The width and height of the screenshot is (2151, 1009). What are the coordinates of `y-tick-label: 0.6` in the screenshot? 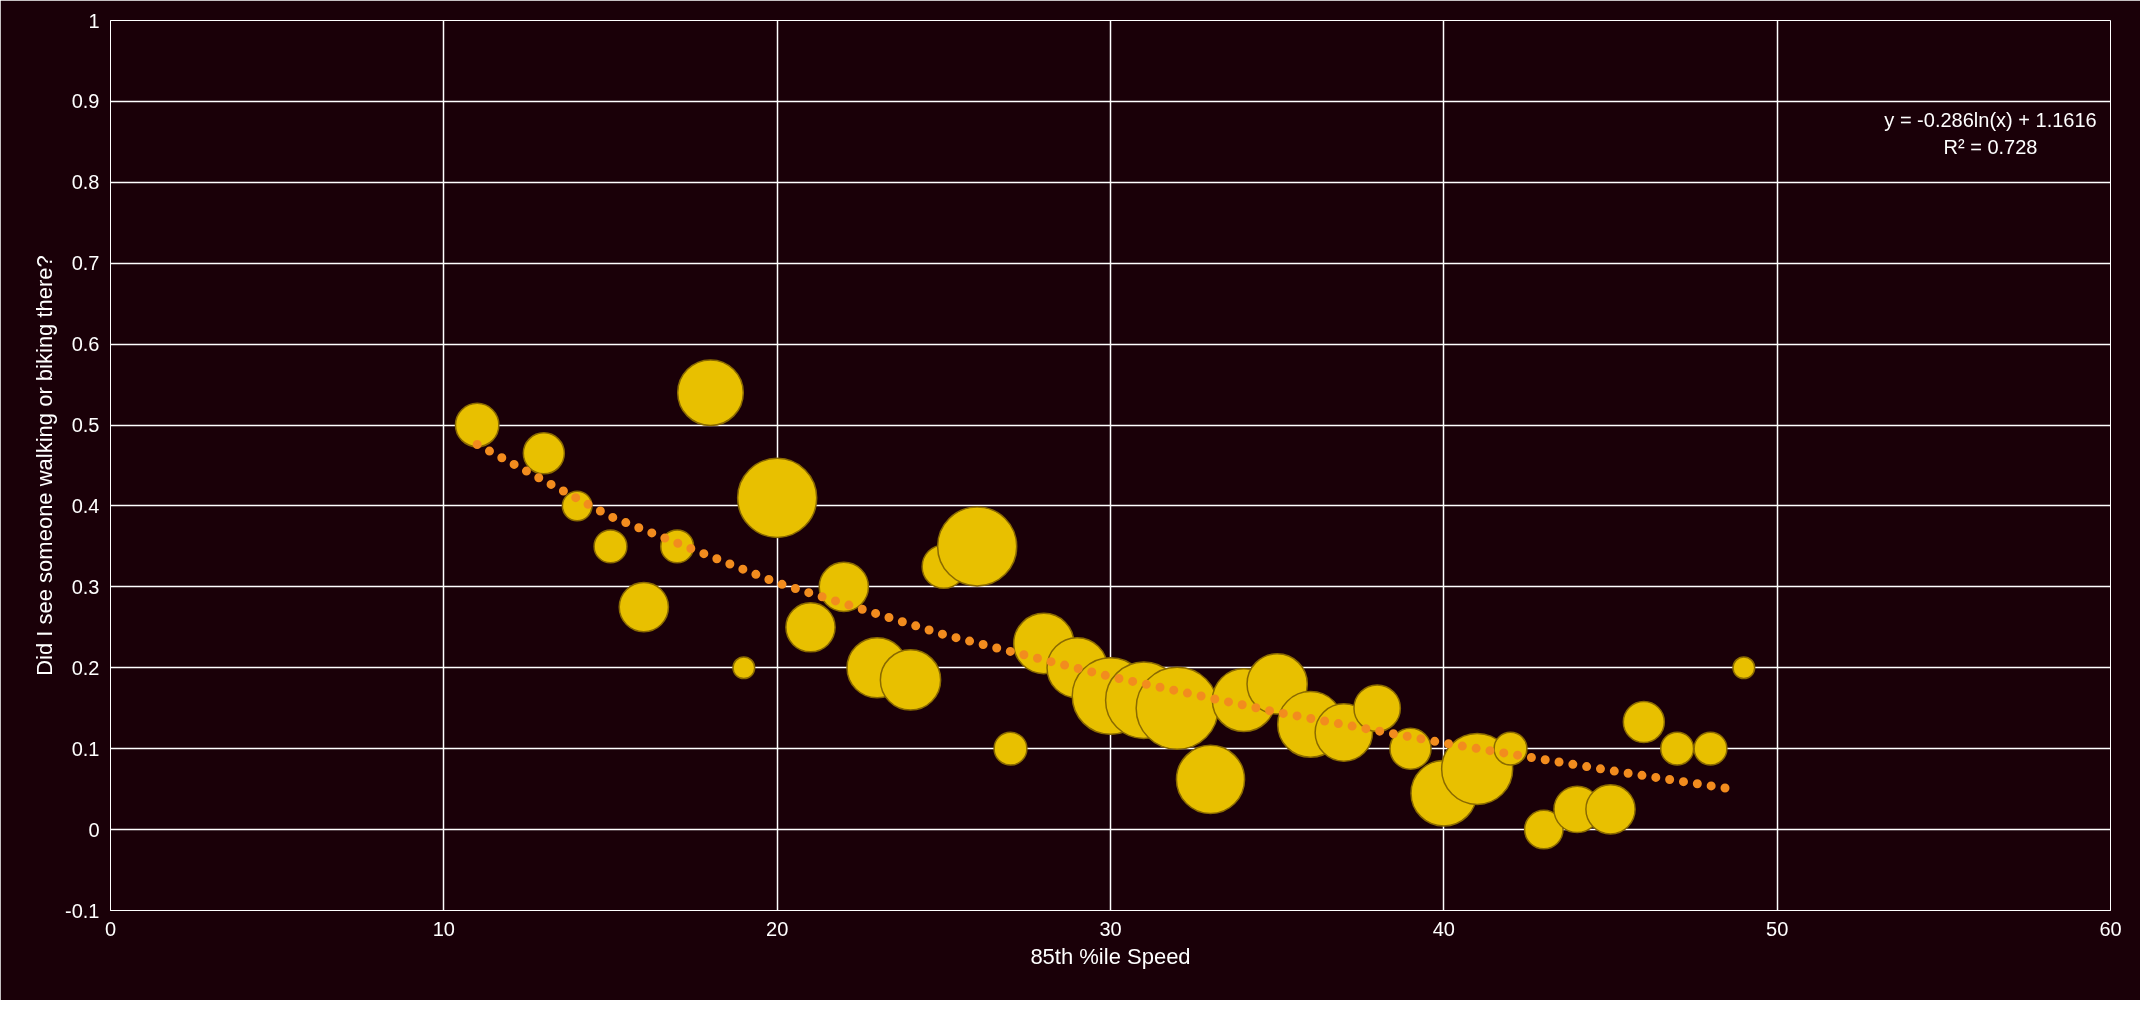 It's located at (85, 344).